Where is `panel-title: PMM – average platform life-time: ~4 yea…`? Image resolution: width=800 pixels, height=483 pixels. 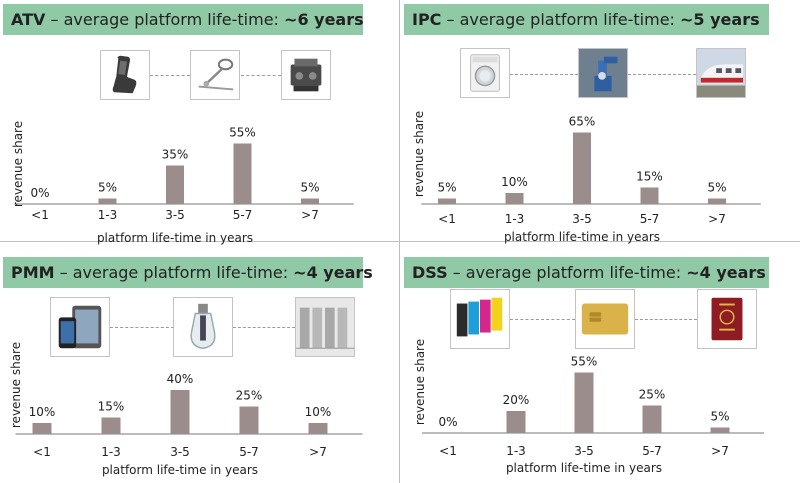 panel-title: PMM – average platform life-time: ~4 yea… is located at coordinates (188, 272).